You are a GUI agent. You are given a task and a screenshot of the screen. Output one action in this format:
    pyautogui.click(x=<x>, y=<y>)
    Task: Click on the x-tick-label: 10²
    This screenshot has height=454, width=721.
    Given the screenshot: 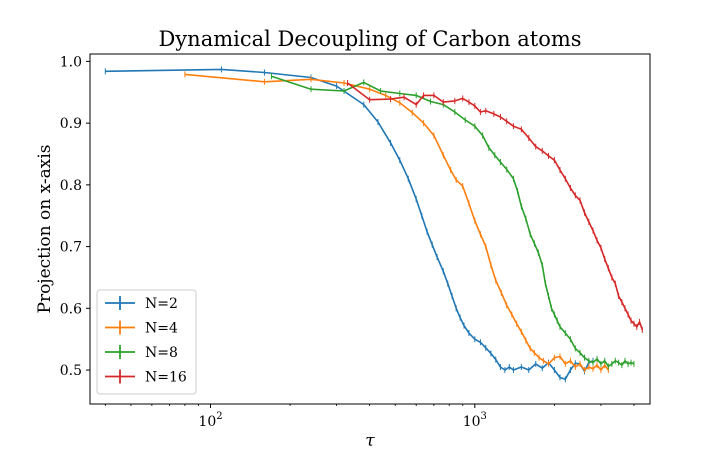 What is the action you would take?
    pyautogui.click(x=210, y=420)
    